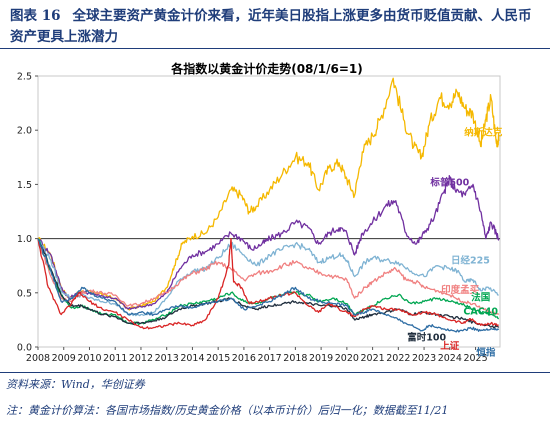 Image resolution: width=550 pixels, height=430 pixels. I want to click on x-tick-label: 2017, so click(270, 358).